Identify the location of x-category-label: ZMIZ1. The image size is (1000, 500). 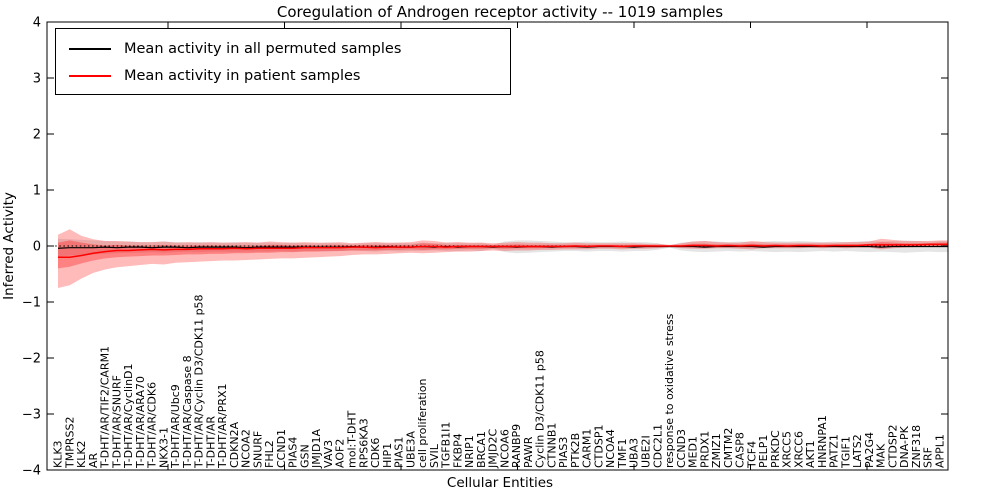
(716, 450).